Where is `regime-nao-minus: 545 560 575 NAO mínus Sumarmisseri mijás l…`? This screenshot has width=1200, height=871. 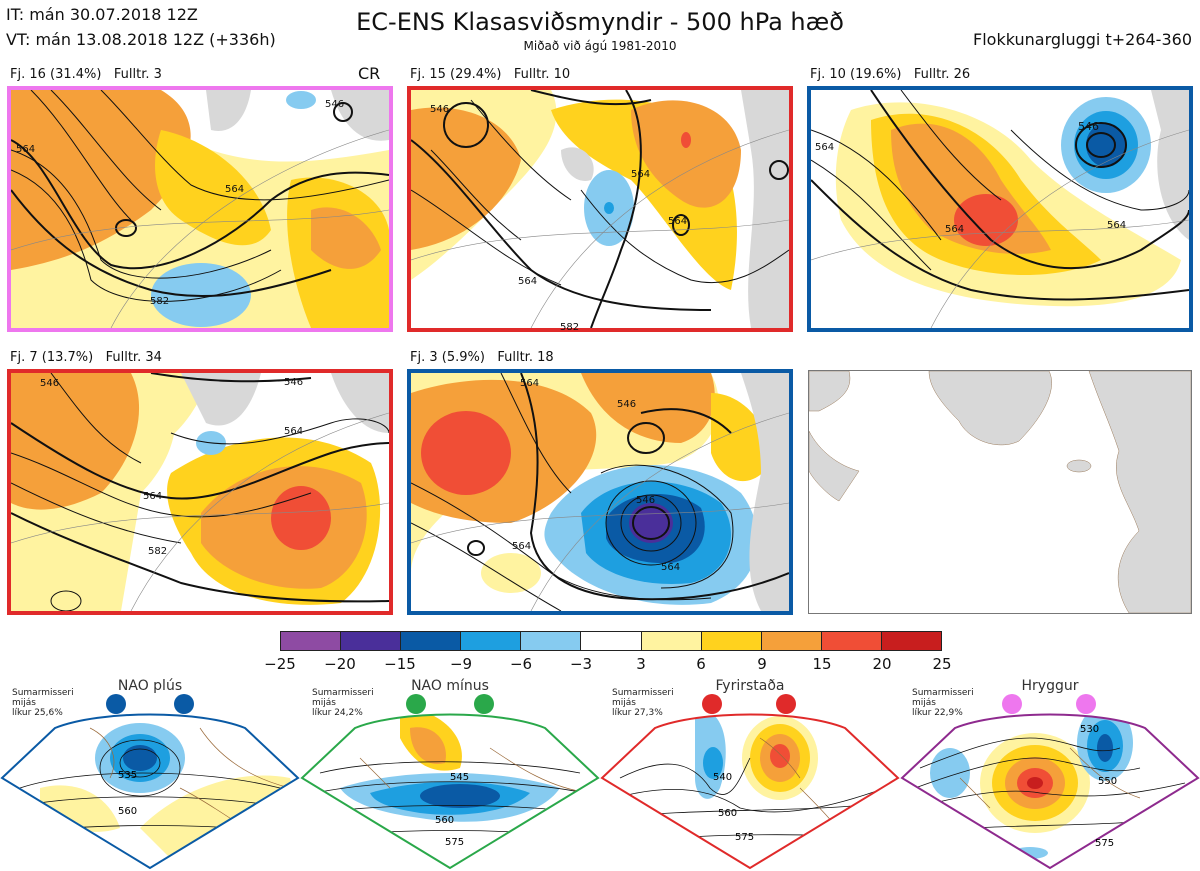 regime-nao-minus: 545 560 575 NAO mínus Sumarmisseri mijás l… is located at coordinates (450, 769).